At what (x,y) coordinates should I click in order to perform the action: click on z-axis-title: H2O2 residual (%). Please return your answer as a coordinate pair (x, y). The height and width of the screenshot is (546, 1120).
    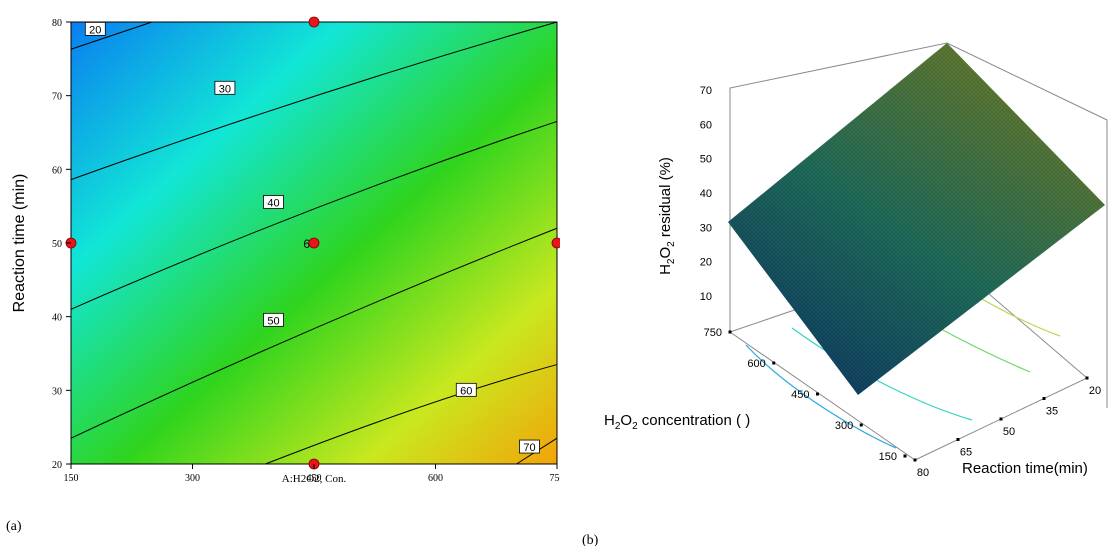
    Looking at the image, I should click on (667, 216).